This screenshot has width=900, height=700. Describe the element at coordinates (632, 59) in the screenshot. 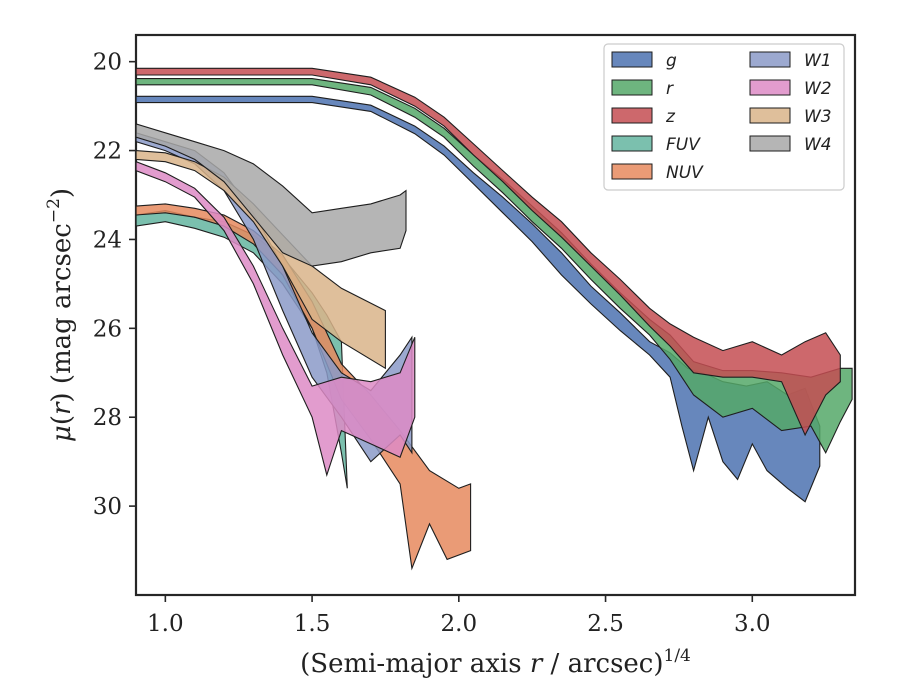

I see `legend-swatch-g` at that location.